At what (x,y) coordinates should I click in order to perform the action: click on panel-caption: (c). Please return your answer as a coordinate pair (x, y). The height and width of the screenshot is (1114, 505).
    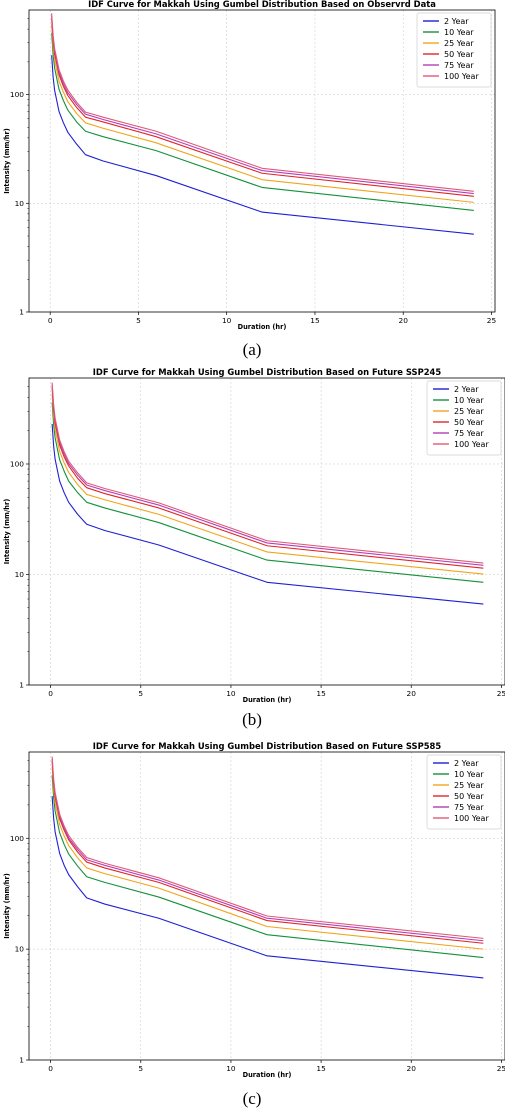
    Looking at the image, I should click on (252, 1098).